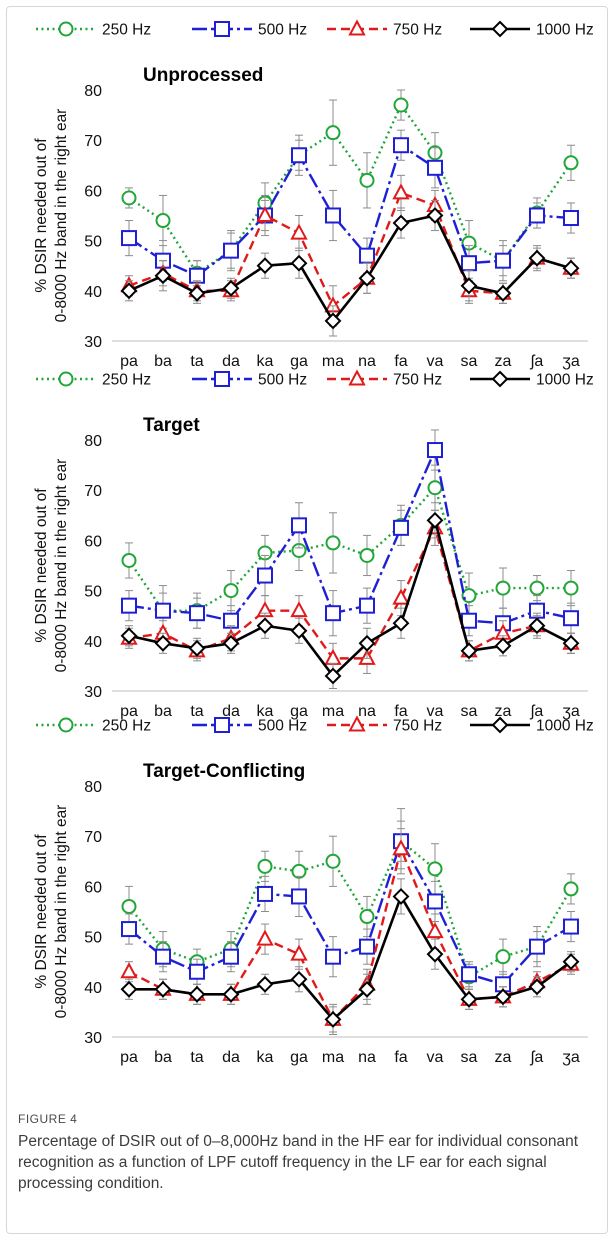  Describe the element at coordinates (503, 361) in the screenshot. I see `x-tick-label: za` at that location.